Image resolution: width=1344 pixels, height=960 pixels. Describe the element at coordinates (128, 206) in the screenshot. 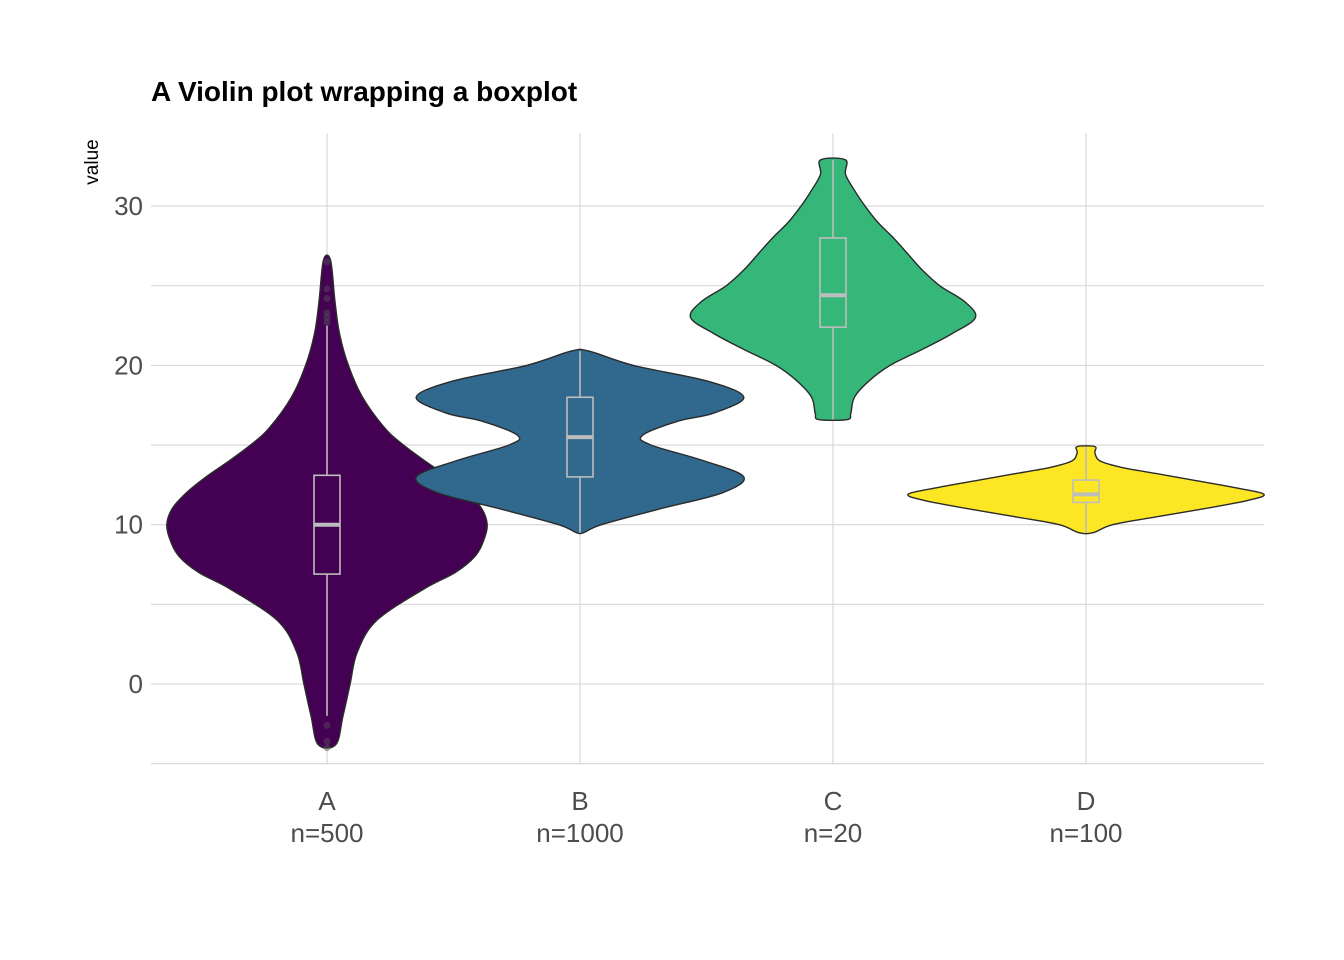

I see `y-tick-label: 30` at that location.